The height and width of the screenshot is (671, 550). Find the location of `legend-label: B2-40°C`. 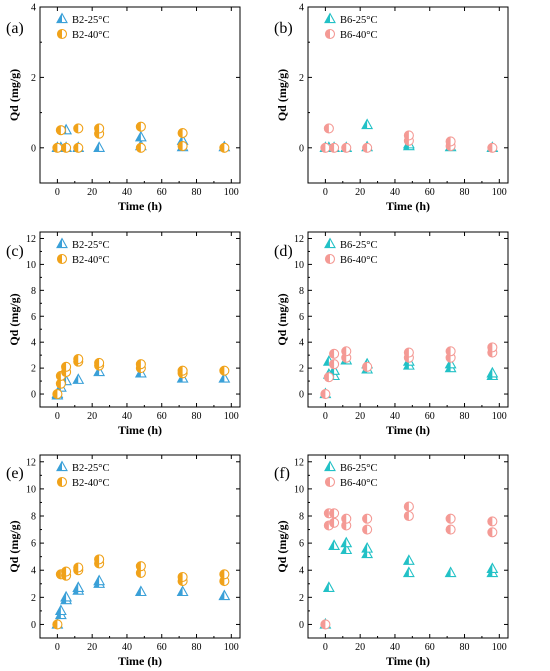

legend-label: B2-40°C is located at coordinates (90, 260).